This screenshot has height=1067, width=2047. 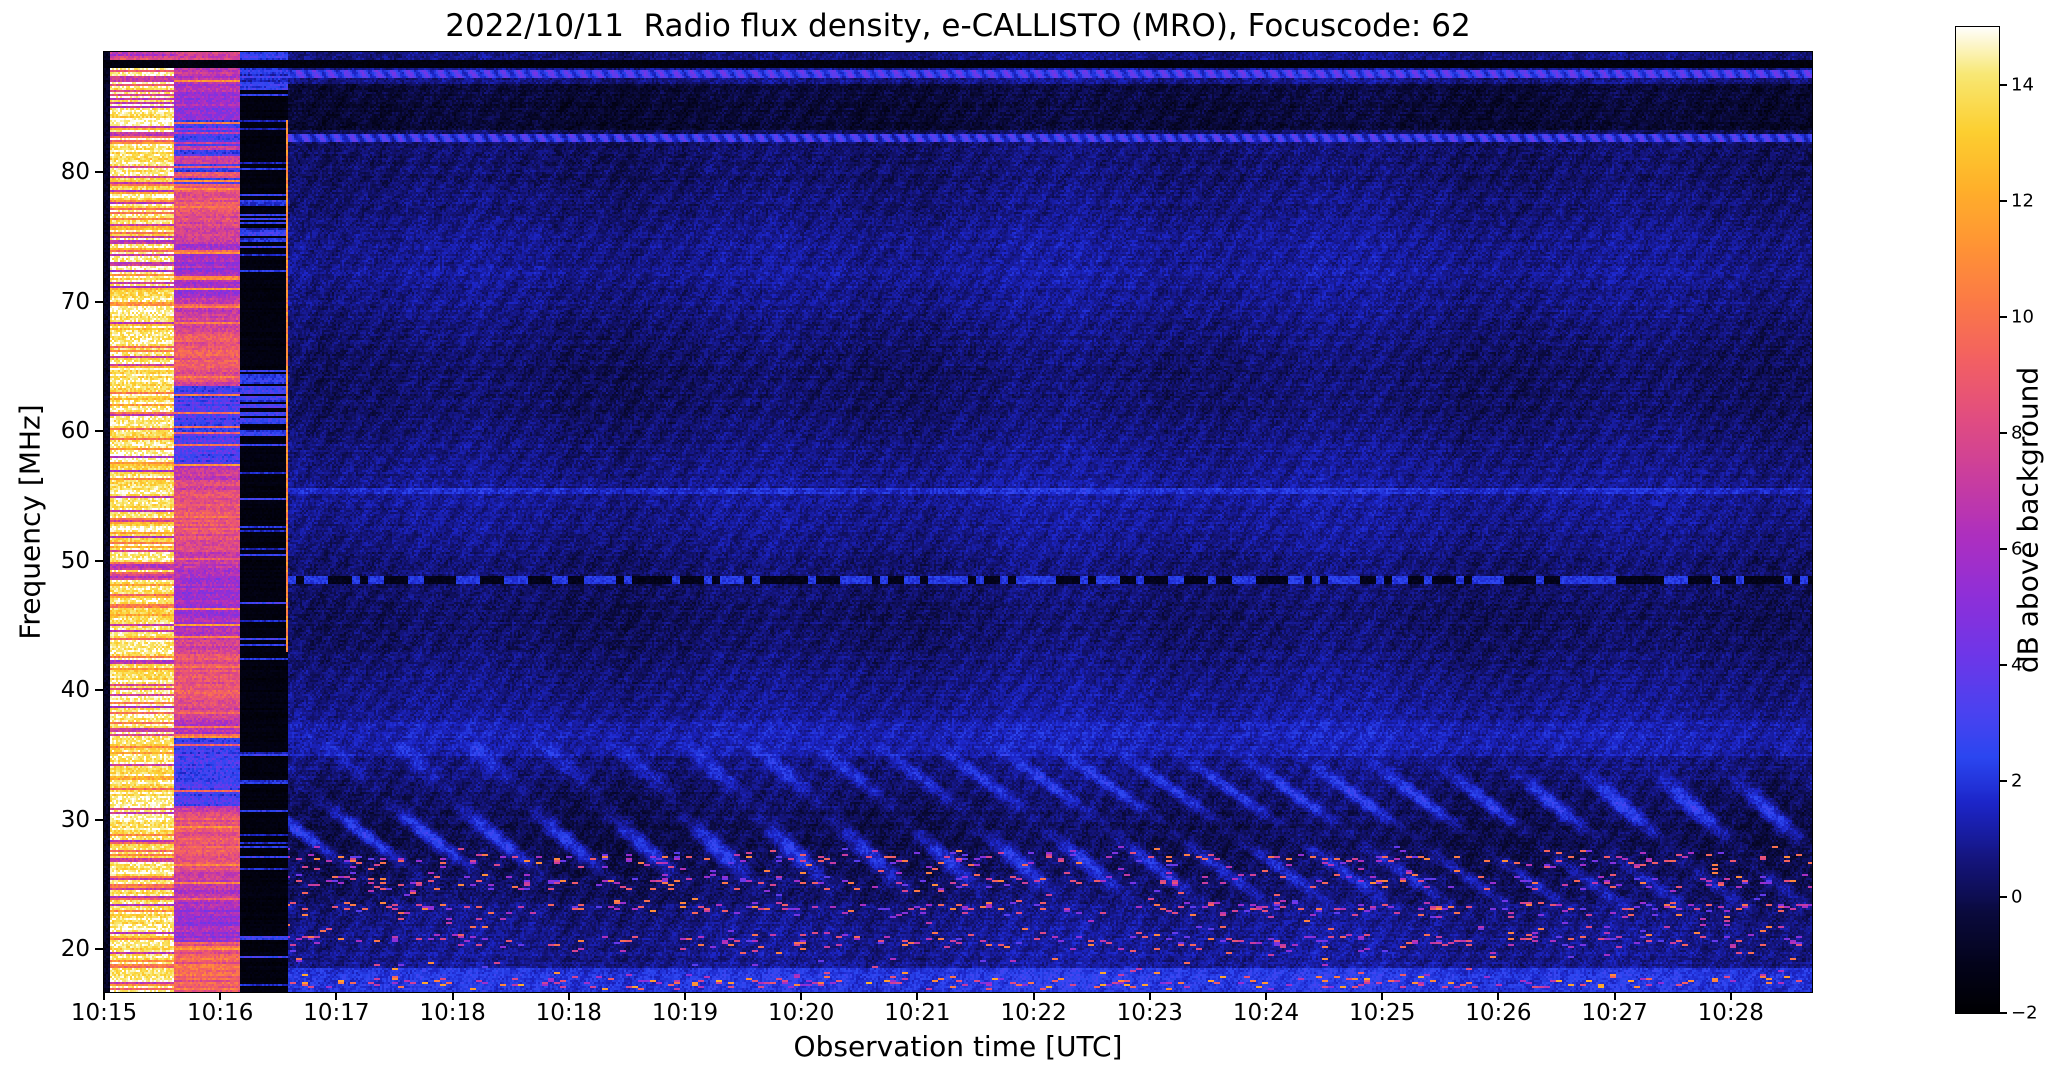 What do you see at coordinates (75, 172) in the screenshot?
I see `y-tick-label: 80` at bounding box center [75, 172].